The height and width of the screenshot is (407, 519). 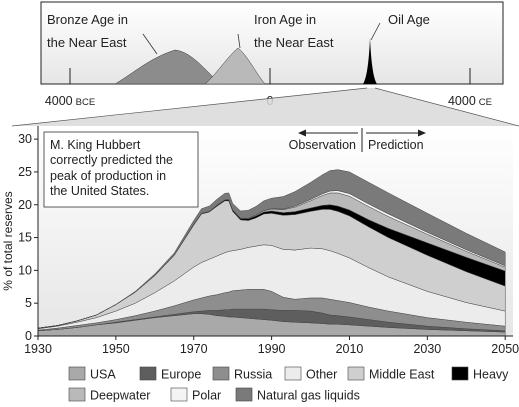 I want to click on legend-label-russia: Russia, so click(x=253, y=375).